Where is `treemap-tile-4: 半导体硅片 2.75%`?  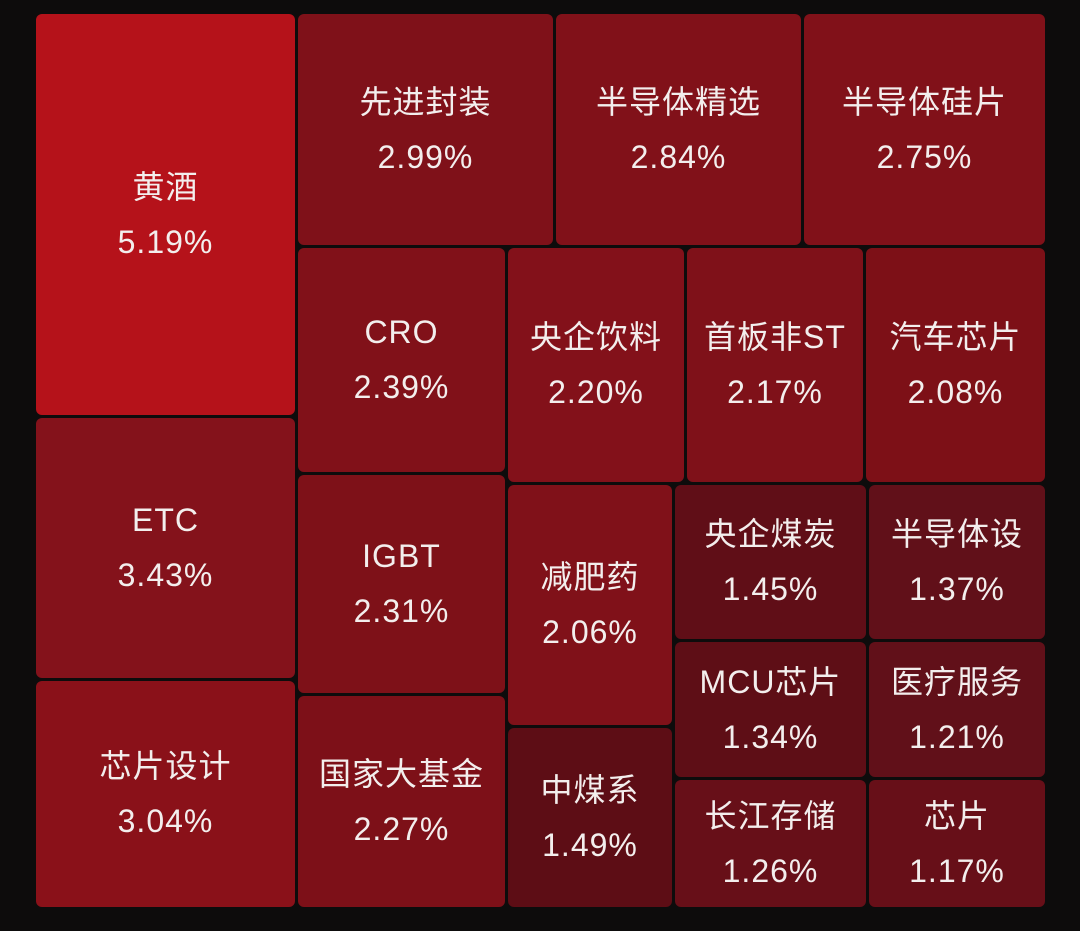
treemap-tile-4: 半导体硅片 2.75% is located at coordinates (924, 129).